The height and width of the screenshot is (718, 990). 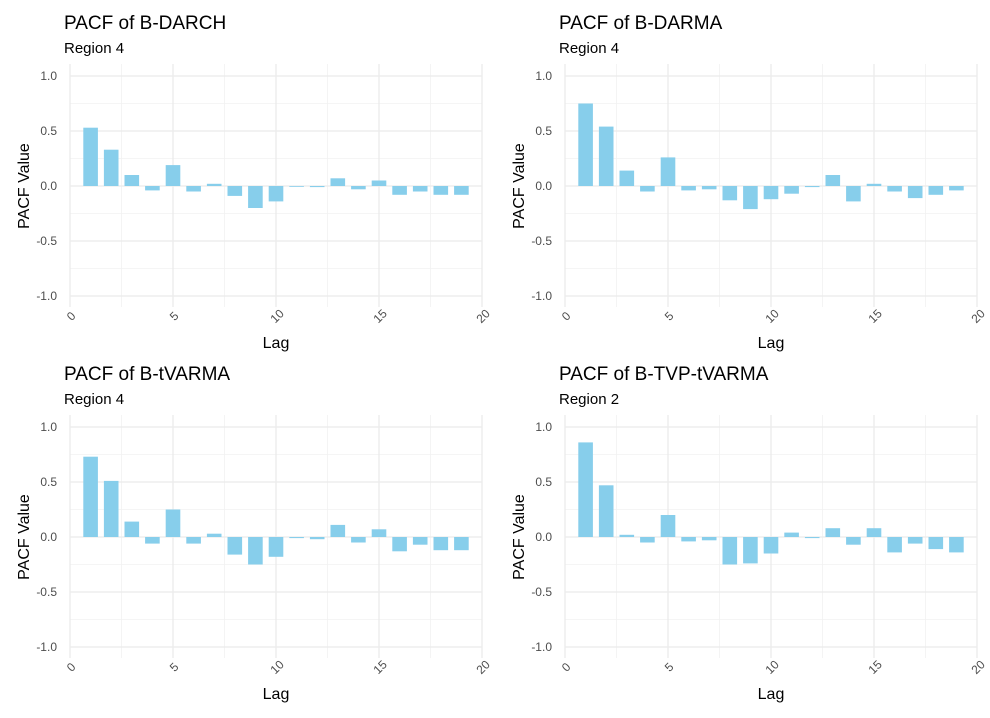 I want to click on y-tick-label: -1.0, so click(x=46, y=296).